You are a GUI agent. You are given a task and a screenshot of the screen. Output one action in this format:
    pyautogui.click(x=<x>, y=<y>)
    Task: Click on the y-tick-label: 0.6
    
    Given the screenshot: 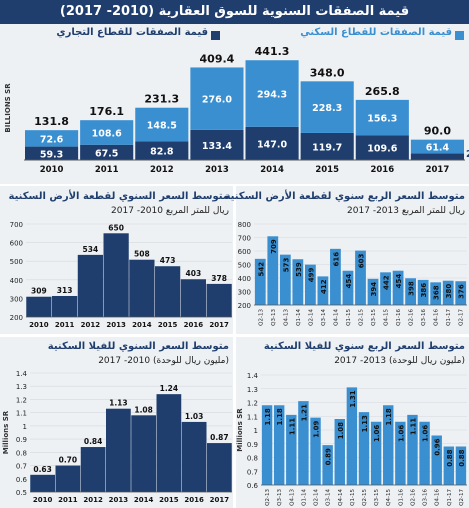 What is the action you would take?
    pyautogui.click(x=22, y=480)
    